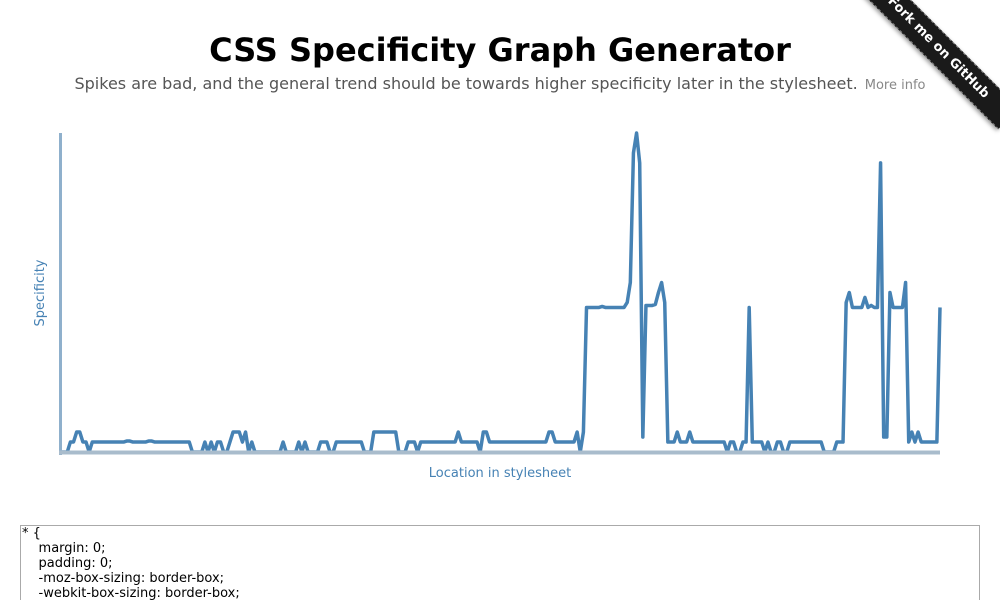 Image resolution: width=1000 pixels, height=600 pixels. I want to click on page-title: CSS Specificity Graph Generator, so click(500, 50).